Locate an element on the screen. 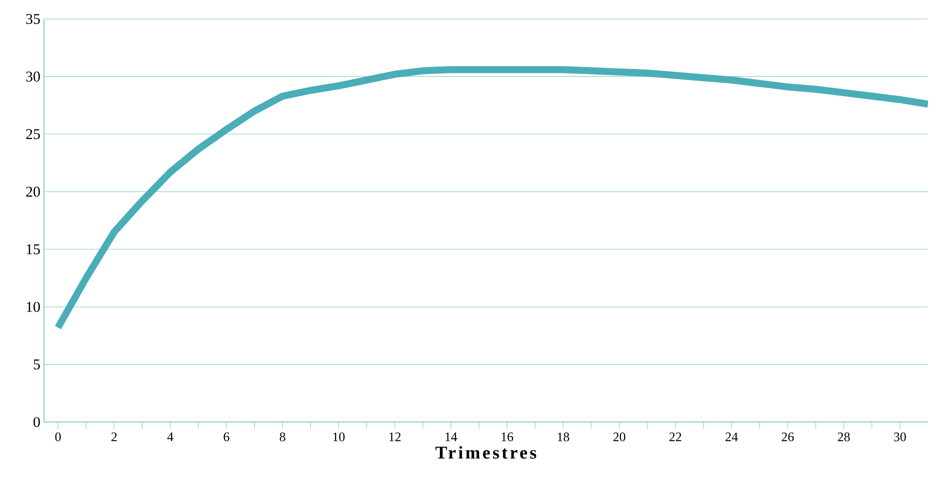 This screenshot has width=944, height=478. x-axis-title: Trimestres is located at coordinates (486, 452).